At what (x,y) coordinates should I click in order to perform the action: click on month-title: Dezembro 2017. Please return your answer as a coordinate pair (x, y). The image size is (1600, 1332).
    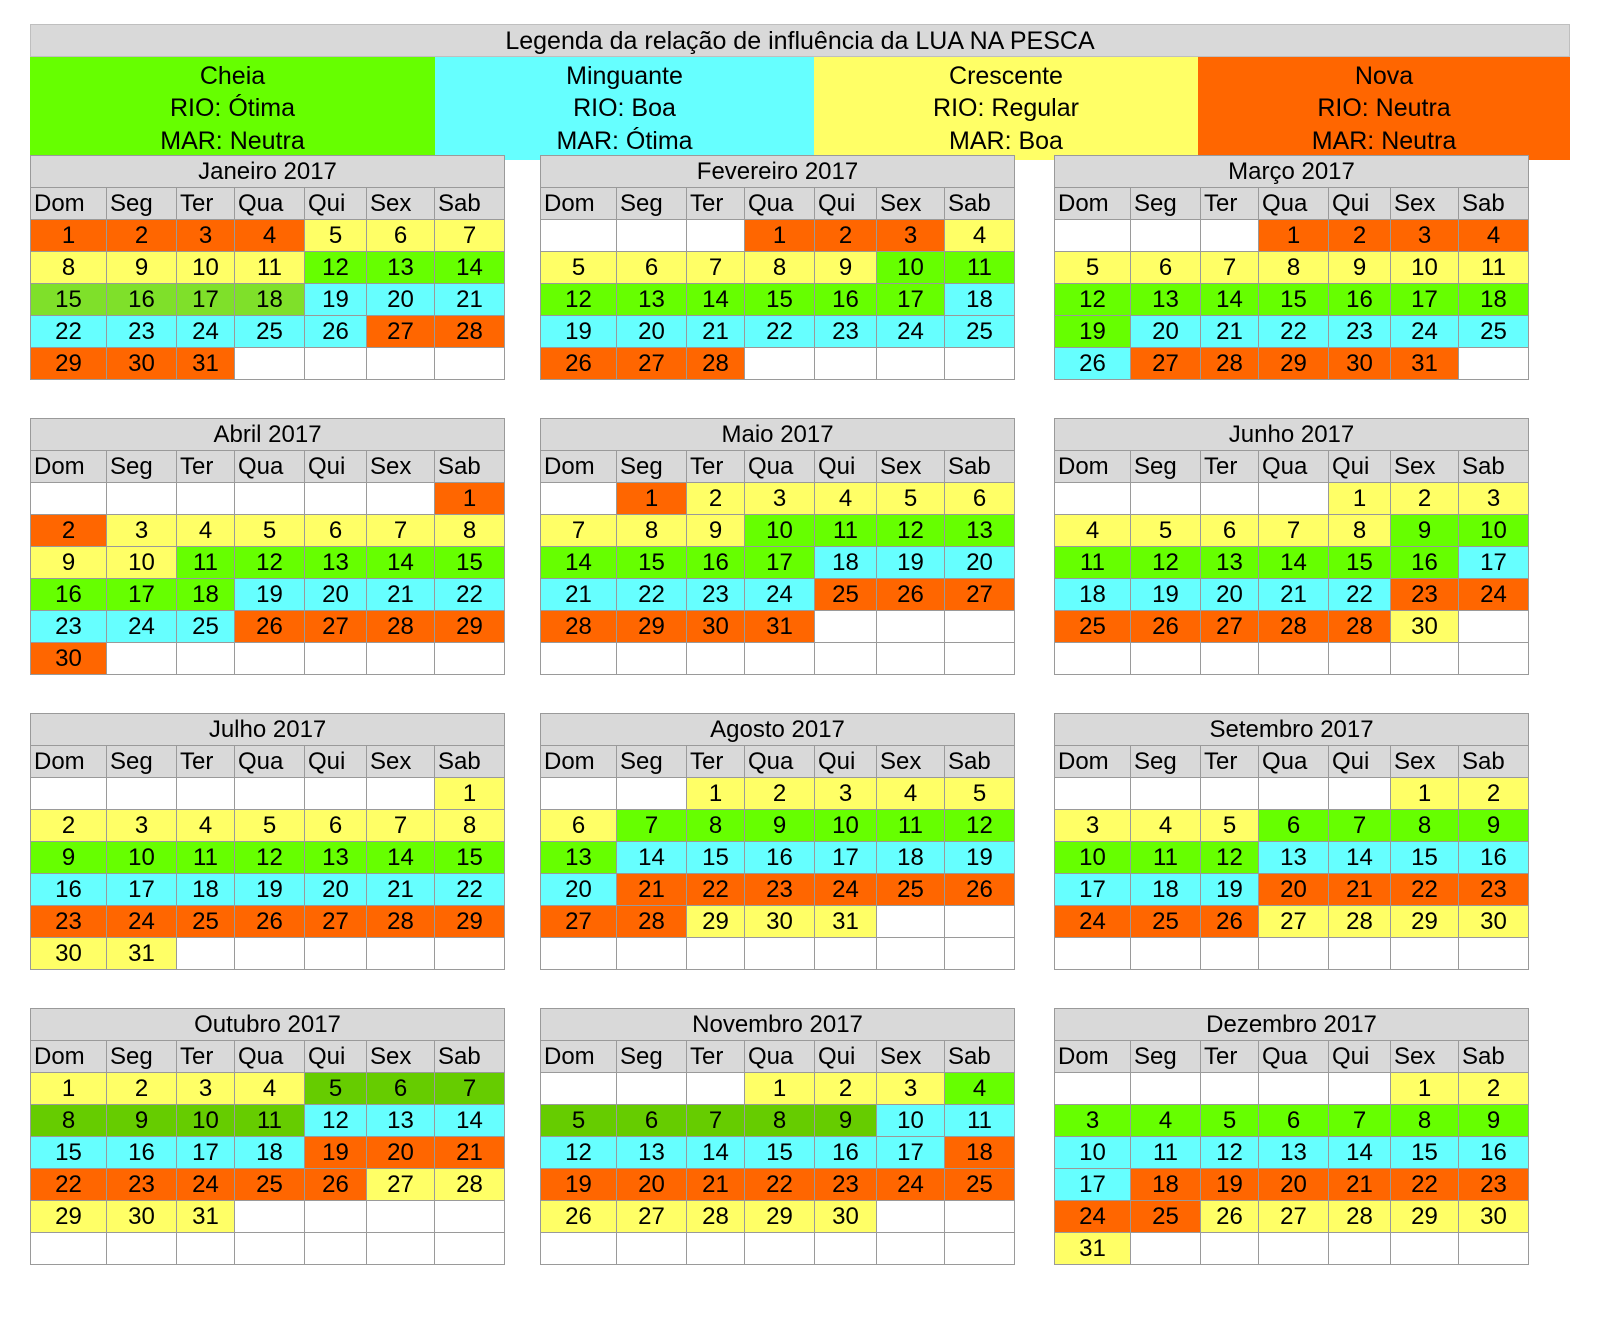
    Looking at the image, I should click on (1291, 1024).